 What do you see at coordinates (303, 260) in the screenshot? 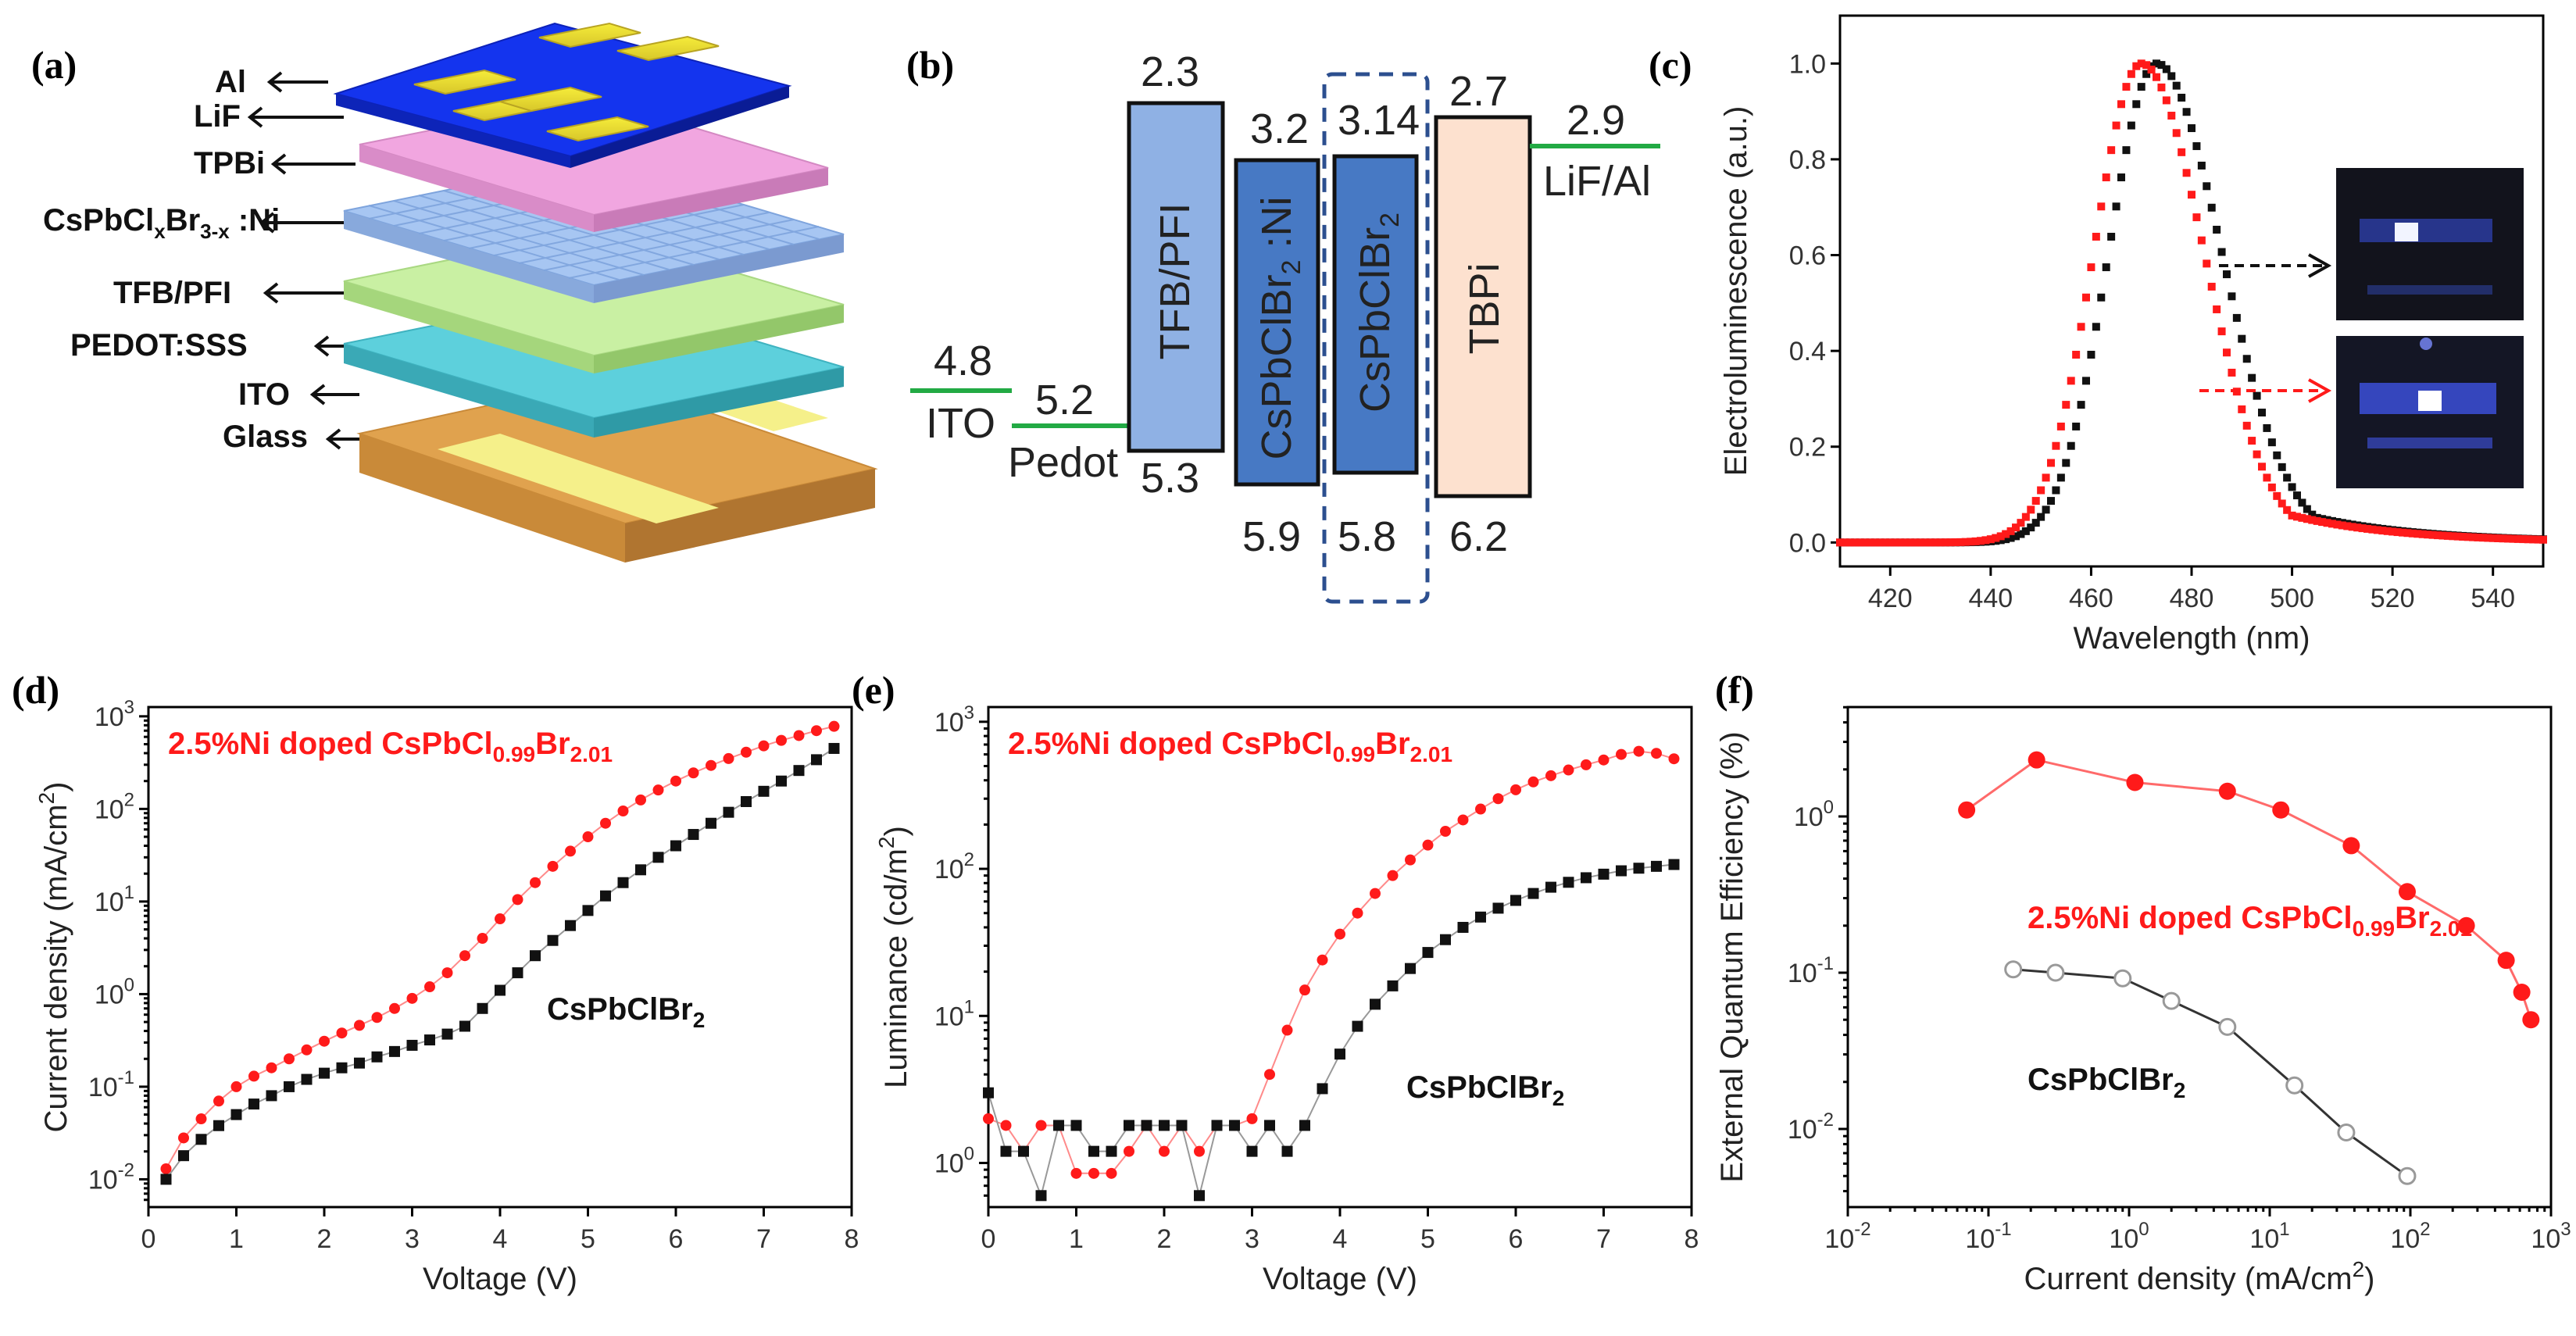
I see `layer-arrows` at bounding box center [303, 260].